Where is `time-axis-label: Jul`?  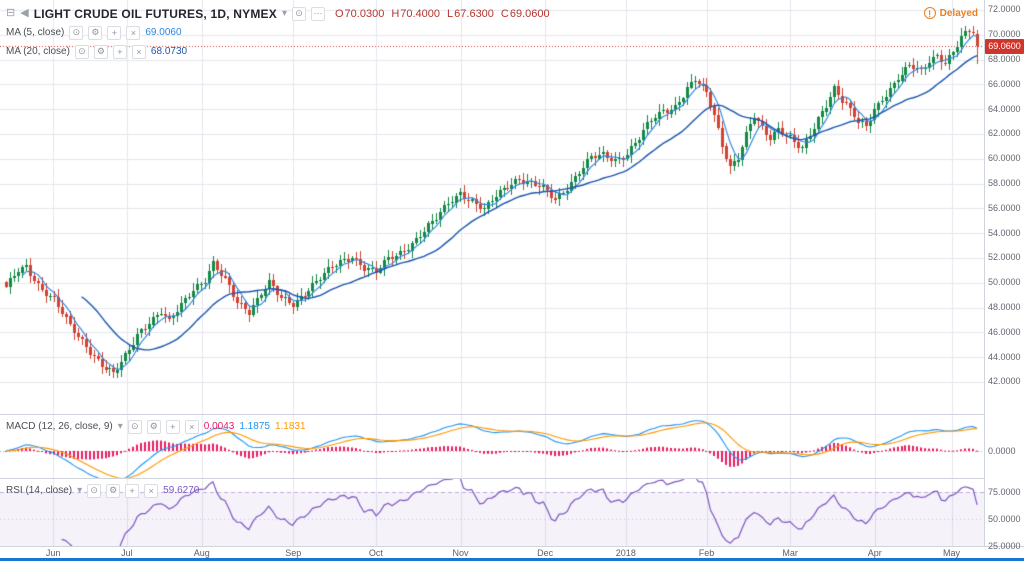
time-axis-label: Jul is located at coordinates (127, 553).